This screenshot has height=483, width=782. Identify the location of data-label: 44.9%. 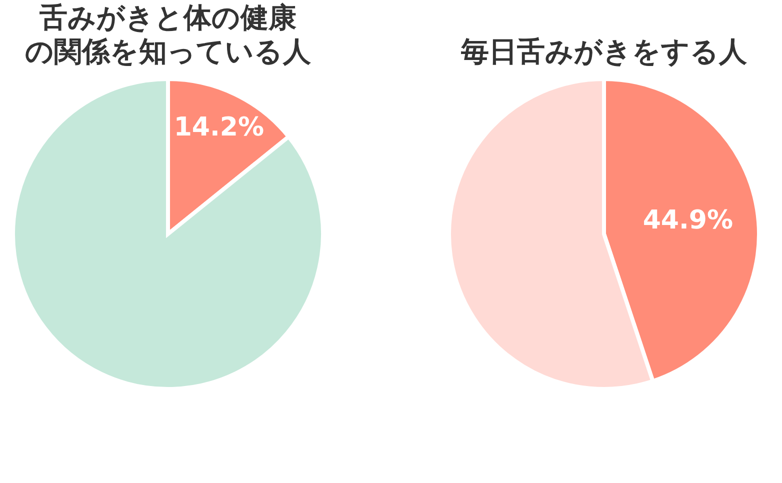
(688, 220).